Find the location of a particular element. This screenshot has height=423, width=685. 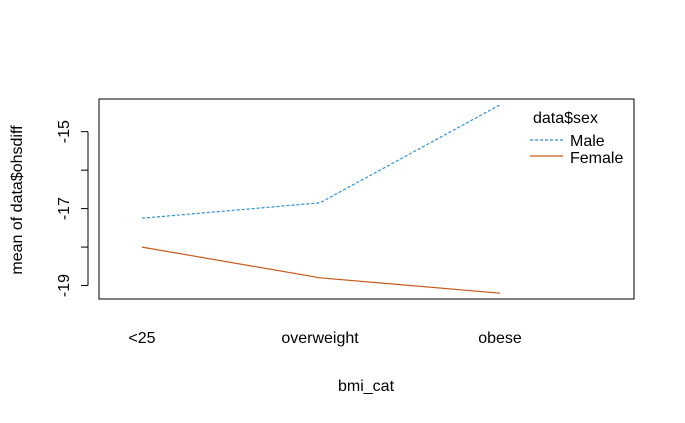

y-tick-label: -17 is located at coordinates (64, 208).